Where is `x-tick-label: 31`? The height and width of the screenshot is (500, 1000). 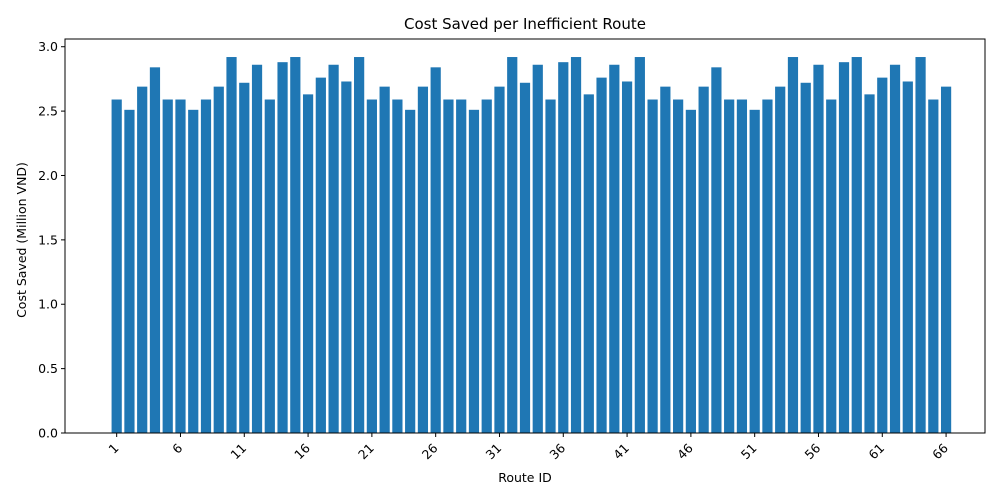
x-tick-label: 31 is located at coordinates (494, 451).